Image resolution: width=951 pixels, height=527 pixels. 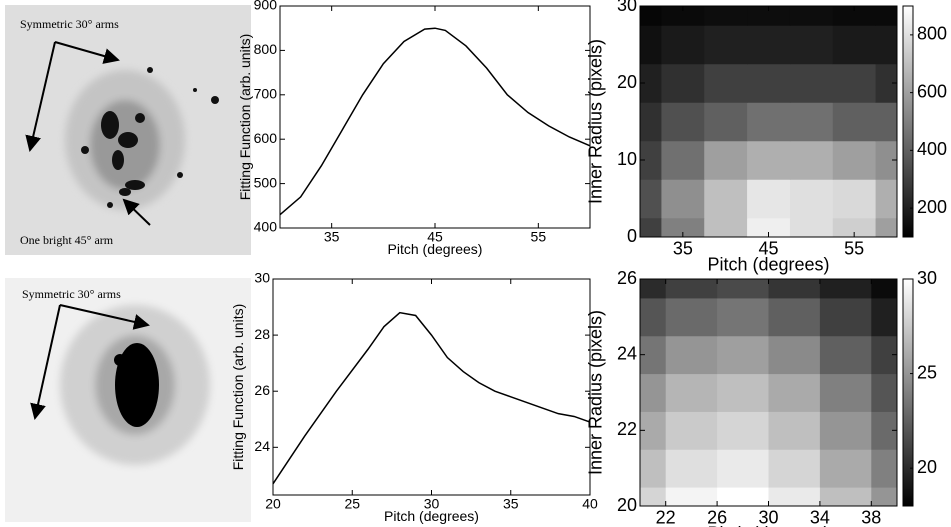 I want to click on y-tick-label: 400, so click(x=266, y=227).